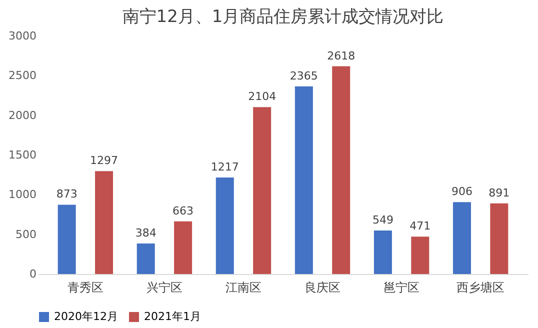  What do you see at coordinates (86, 316) in the screenshot?
I see `legend-label: 2020年12月` at bounding box center [86, 316].